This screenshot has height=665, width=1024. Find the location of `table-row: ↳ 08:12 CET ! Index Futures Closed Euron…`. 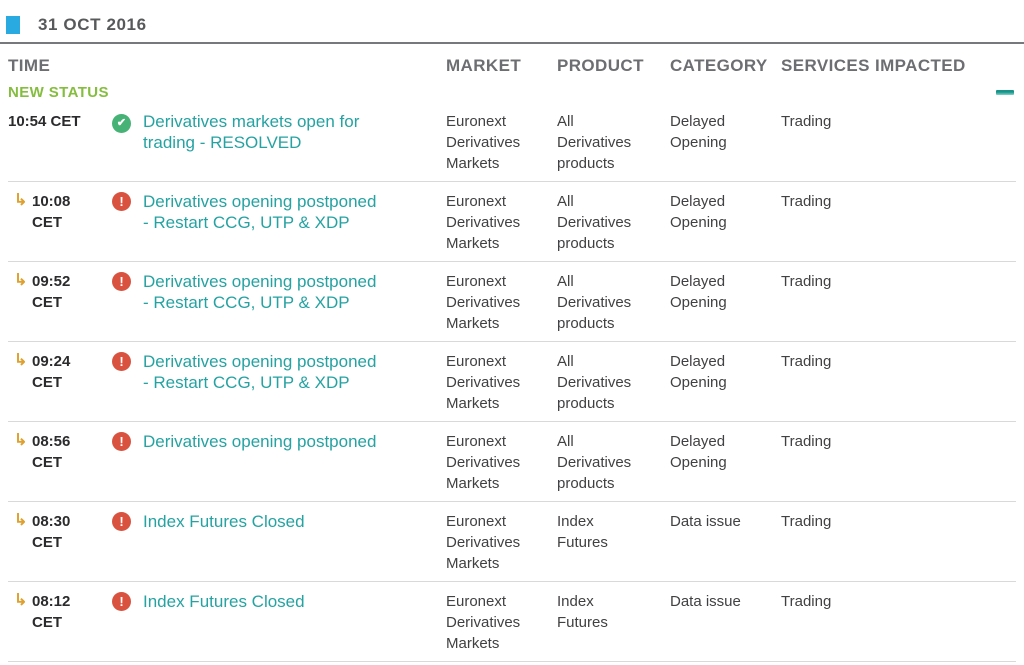

table-row: ↳ 08:12 CET ! Index Futures Closed Euron… is located at coordinates (512, 622).